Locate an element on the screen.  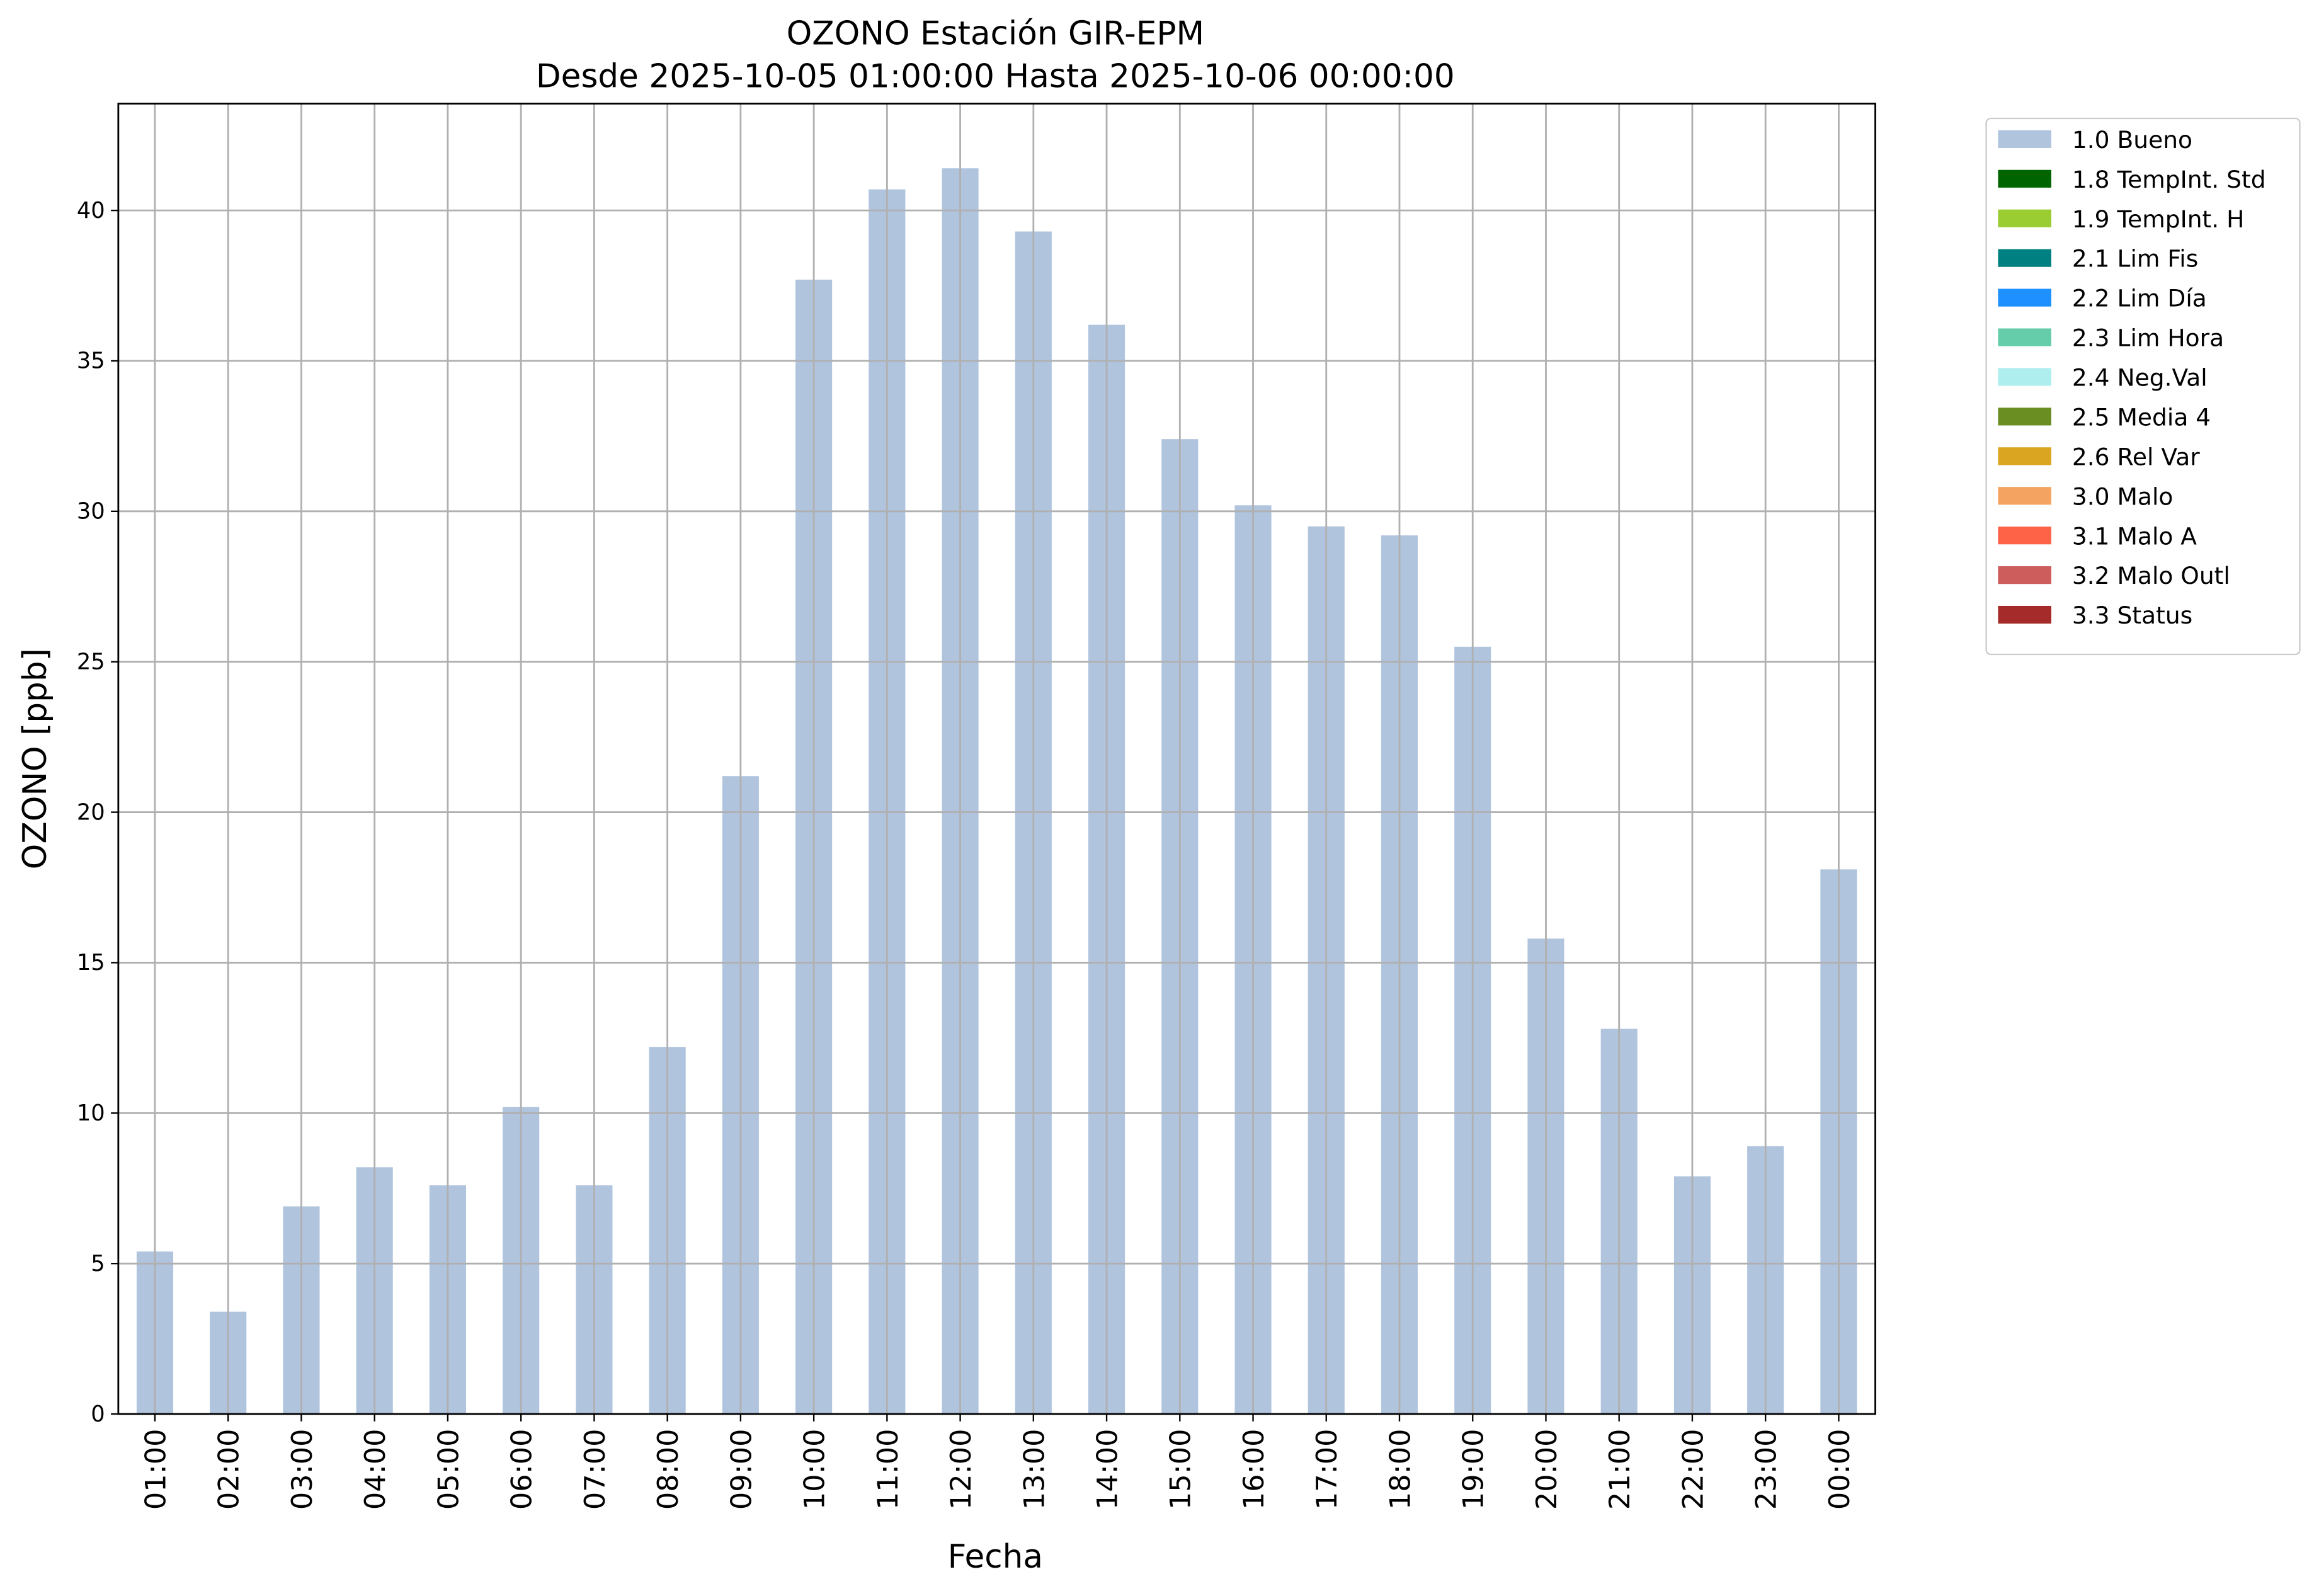
x-tick-label: 08:00 is located at coordinates (668, 1469).